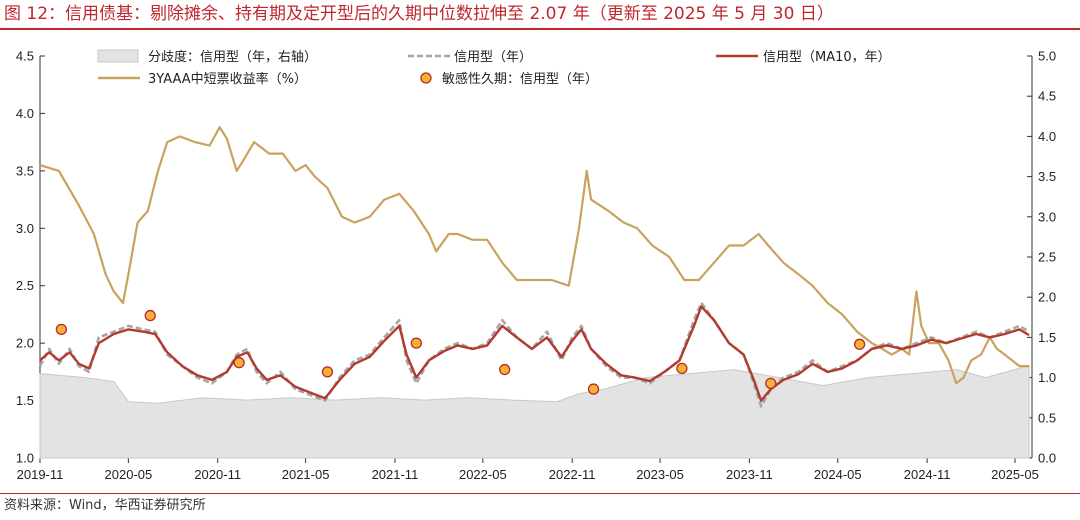 The height and width of the screenshot is (520, 1080). I want to click on x-tick-label: 2022-11, so click(572, 474).